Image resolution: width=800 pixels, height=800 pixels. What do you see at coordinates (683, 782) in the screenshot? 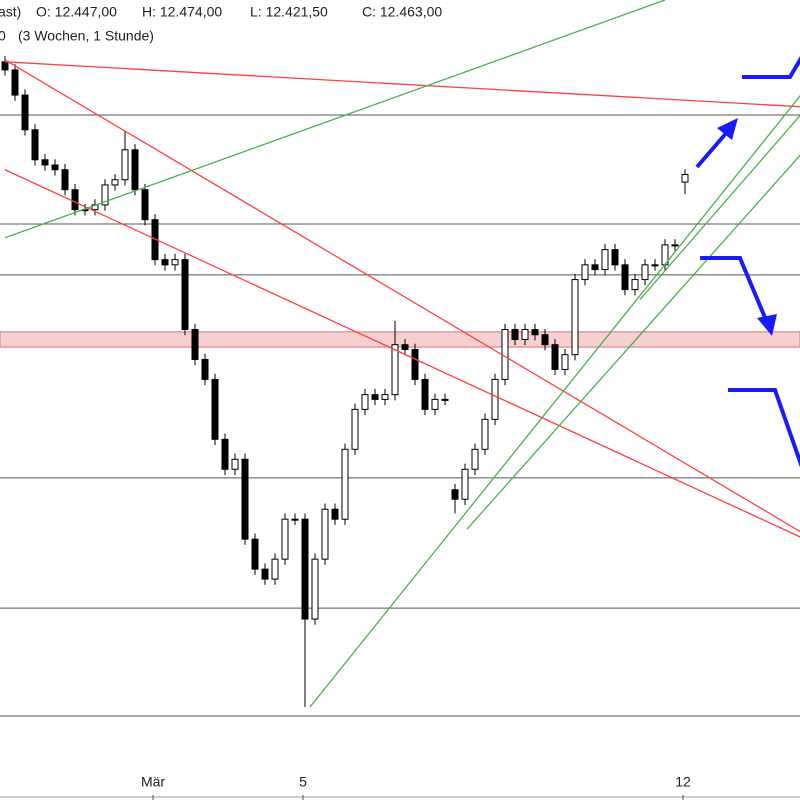
I see `x-tick-label: 12` at bounding box center [683, 782].